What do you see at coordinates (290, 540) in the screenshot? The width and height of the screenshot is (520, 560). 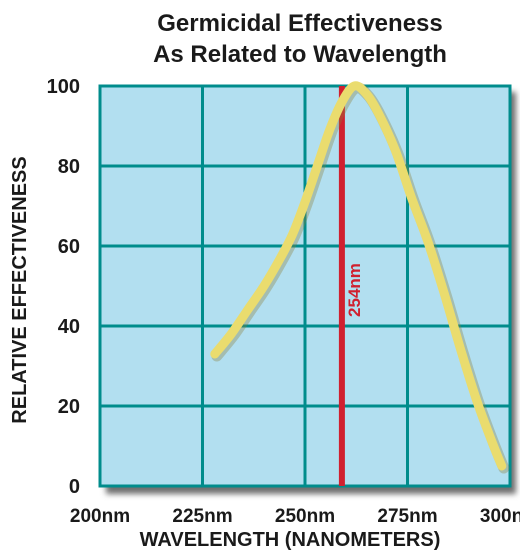 I see `x-axis-label: WAVELENGTH (NANOMETERS)` at bounding box center [290, 540].